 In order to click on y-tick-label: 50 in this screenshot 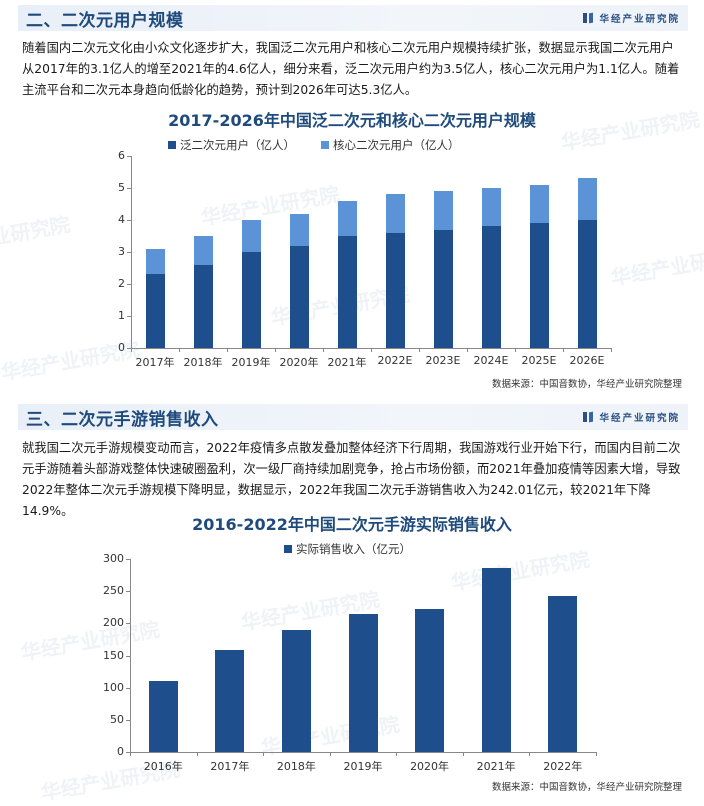, I will do `click(117, 719)`.